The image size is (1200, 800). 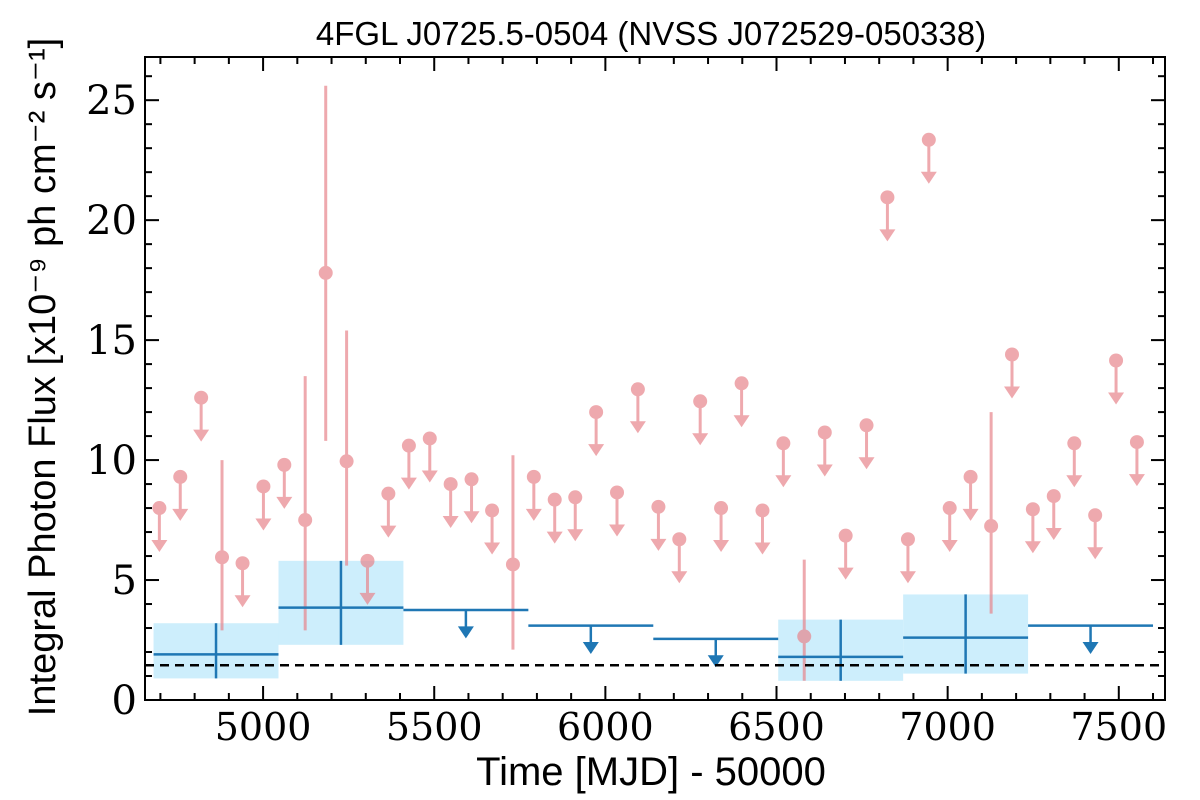 I want to click on x-axis-label: Time [MJD] - 50000, so click(x=651, y=772).